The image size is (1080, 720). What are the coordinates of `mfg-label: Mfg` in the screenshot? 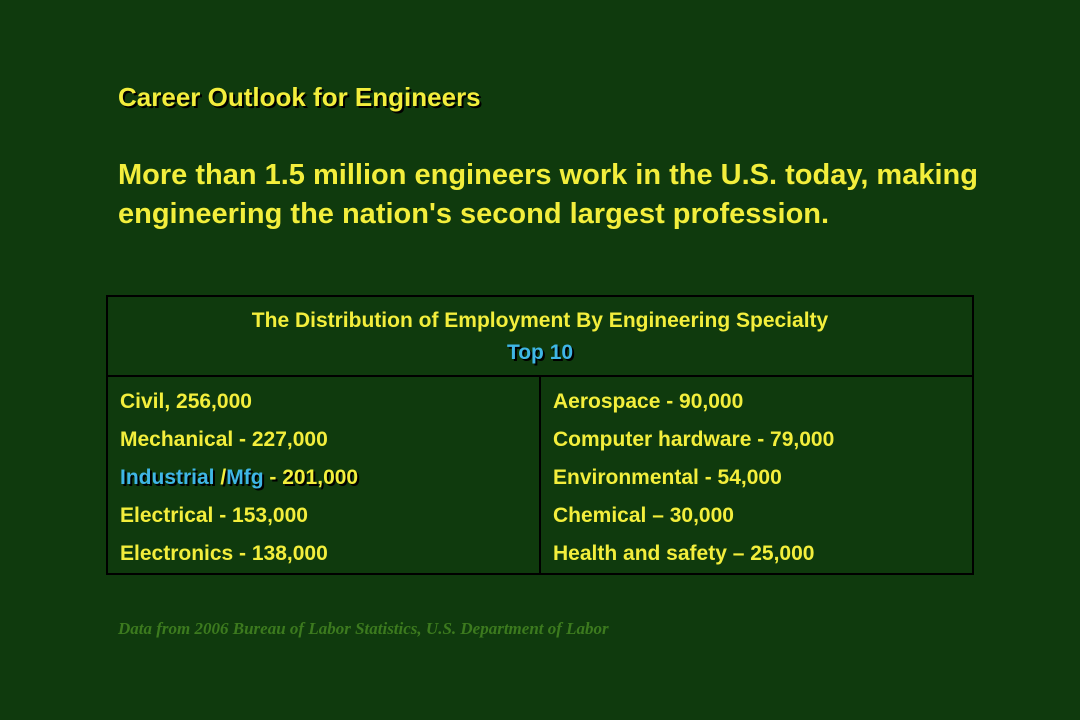 It's located at (245, 477).